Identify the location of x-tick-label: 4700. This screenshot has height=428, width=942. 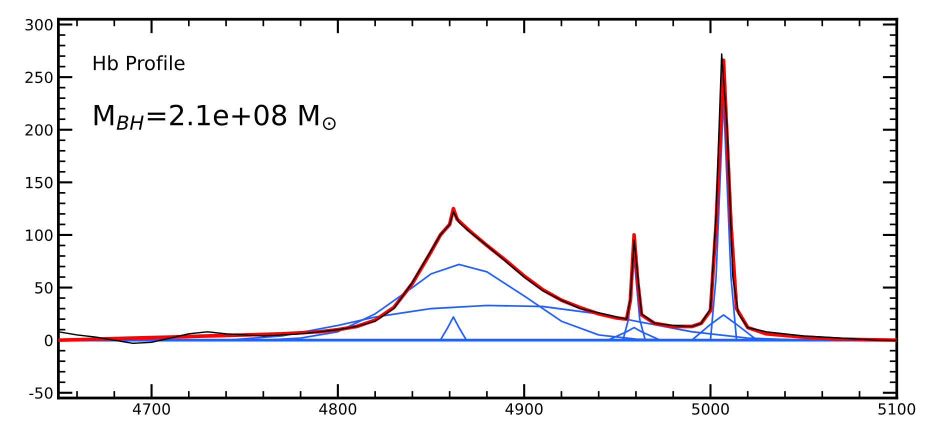
(151, 409).